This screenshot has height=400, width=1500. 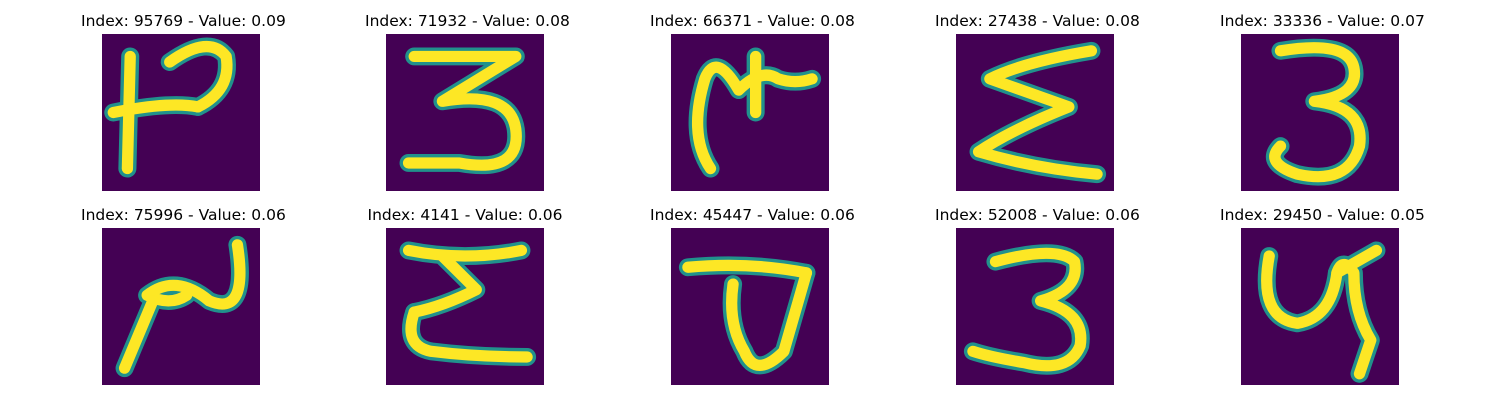 I want to click on panel-title: Index: 52008 - Value: 0.06, so click(x=1037, y=215).